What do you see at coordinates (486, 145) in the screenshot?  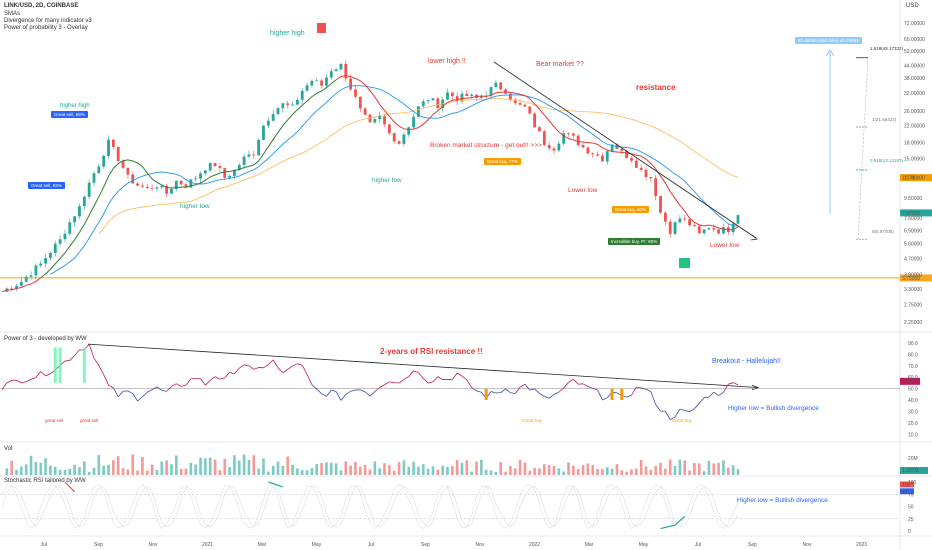 I see `ann-broken-structure: Broken market structure - get out!! >>>` at bounding box center [486, 145].